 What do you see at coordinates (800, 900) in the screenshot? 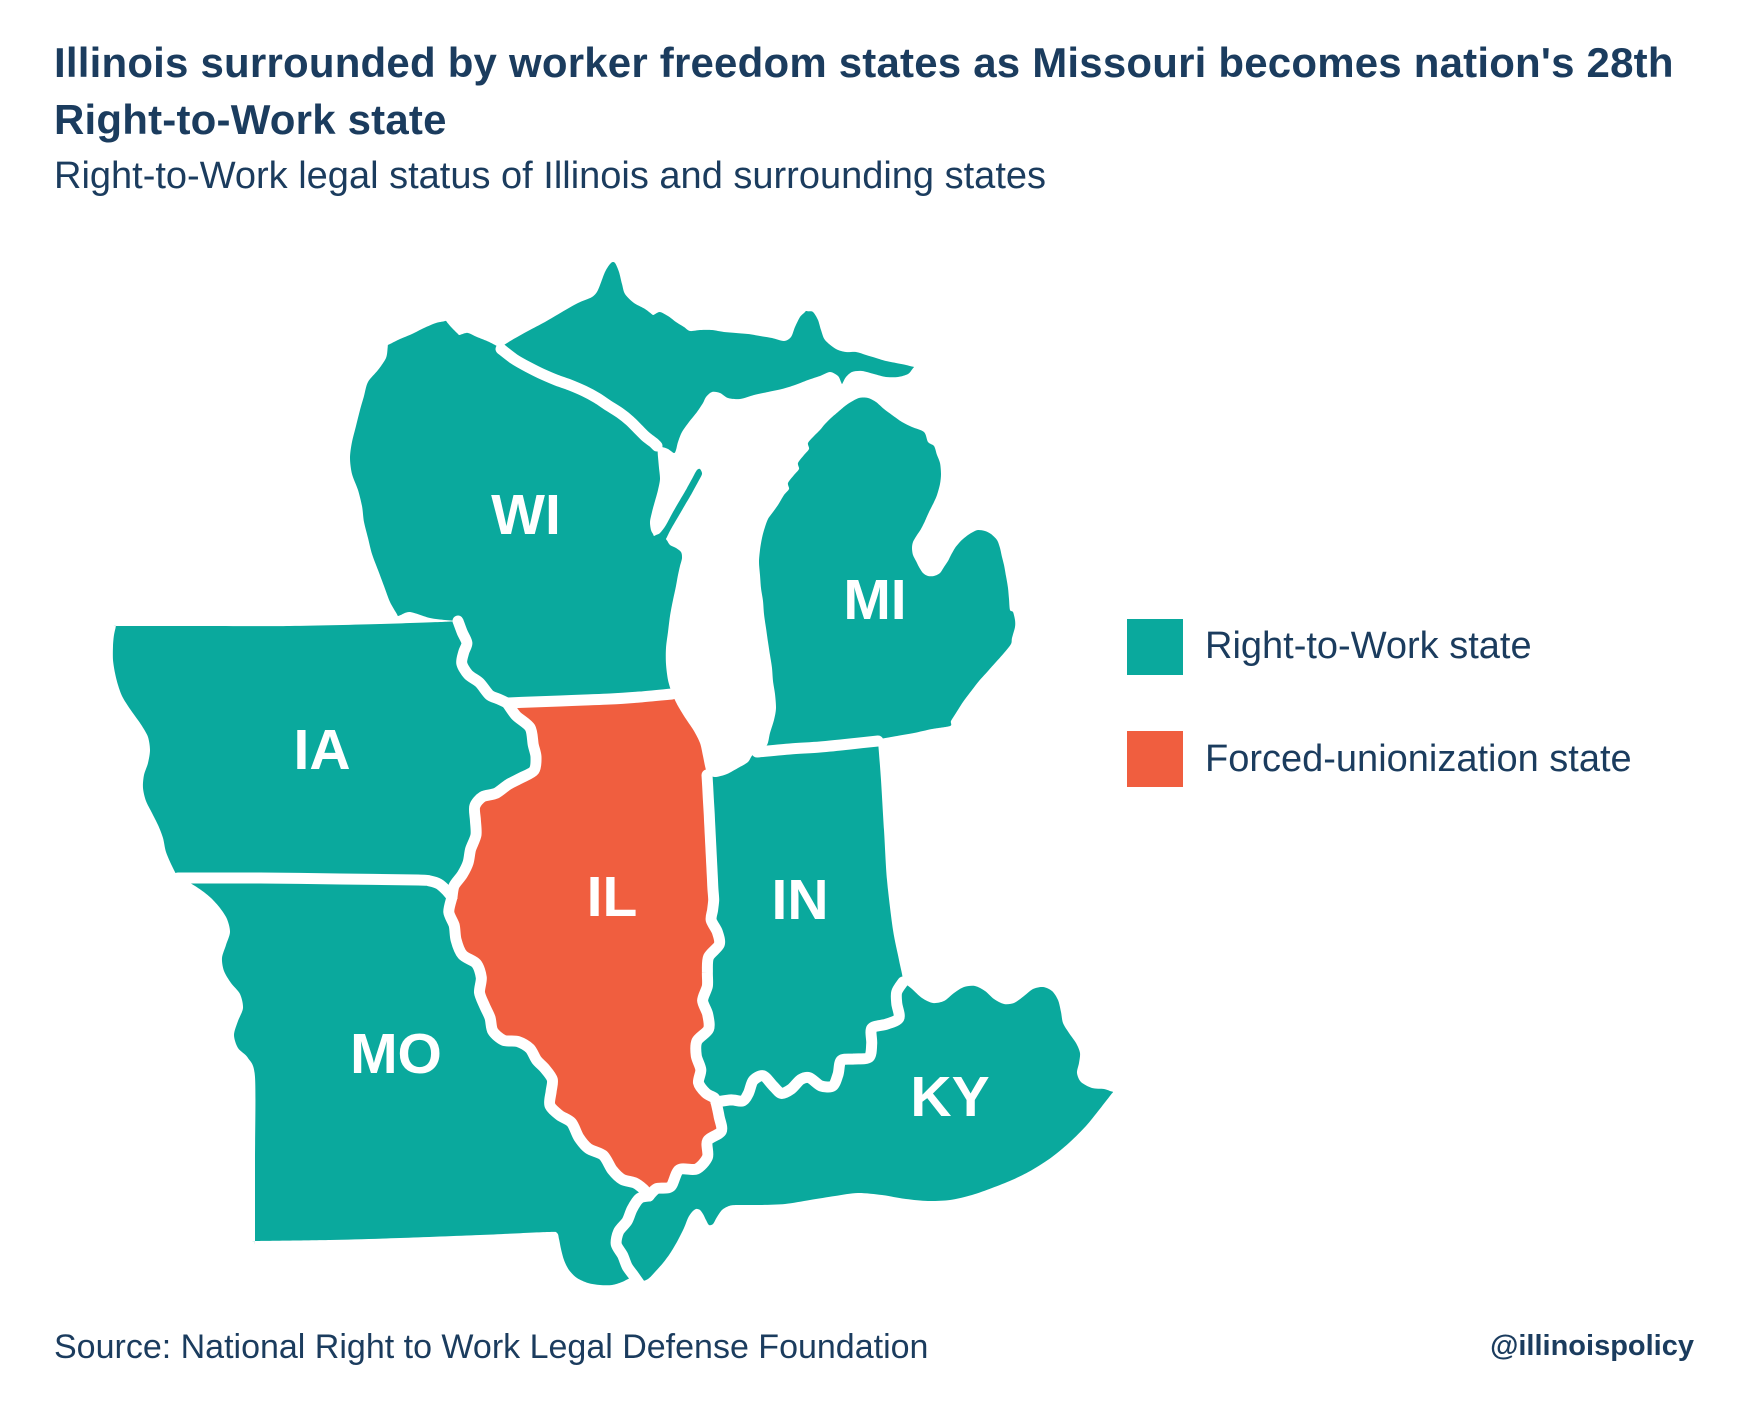
I see `svg-text: IN` at bounding box center [800, 900].